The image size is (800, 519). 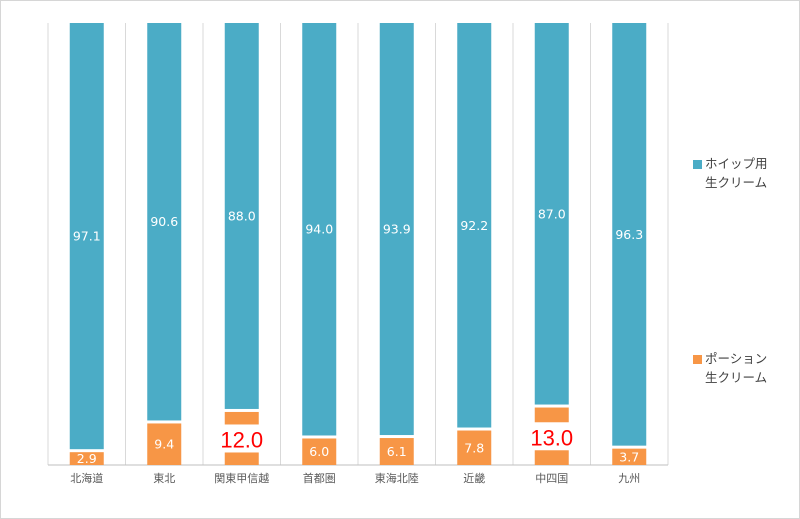 What do you see at coordinates (474, 478) in the screenshot?
I see `x-tick-label: 近畿` at bounding box center [474, 478].